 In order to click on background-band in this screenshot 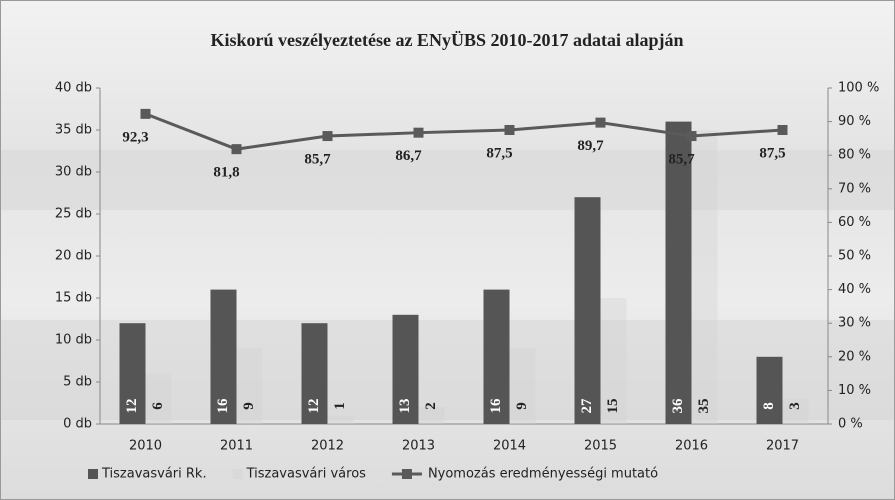, I will do `click(447, 180)`.